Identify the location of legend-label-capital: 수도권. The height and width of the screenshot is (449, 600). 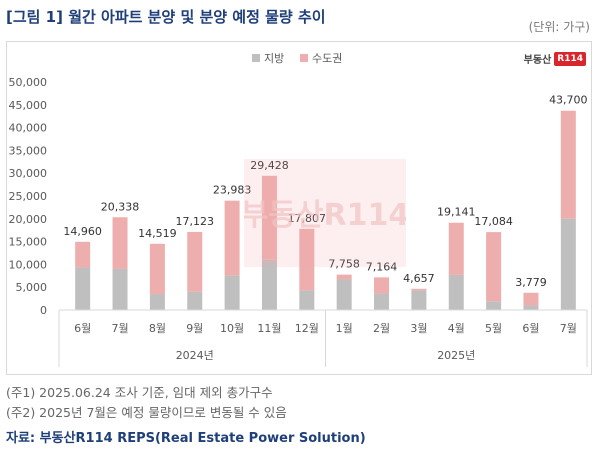
(327, 58).